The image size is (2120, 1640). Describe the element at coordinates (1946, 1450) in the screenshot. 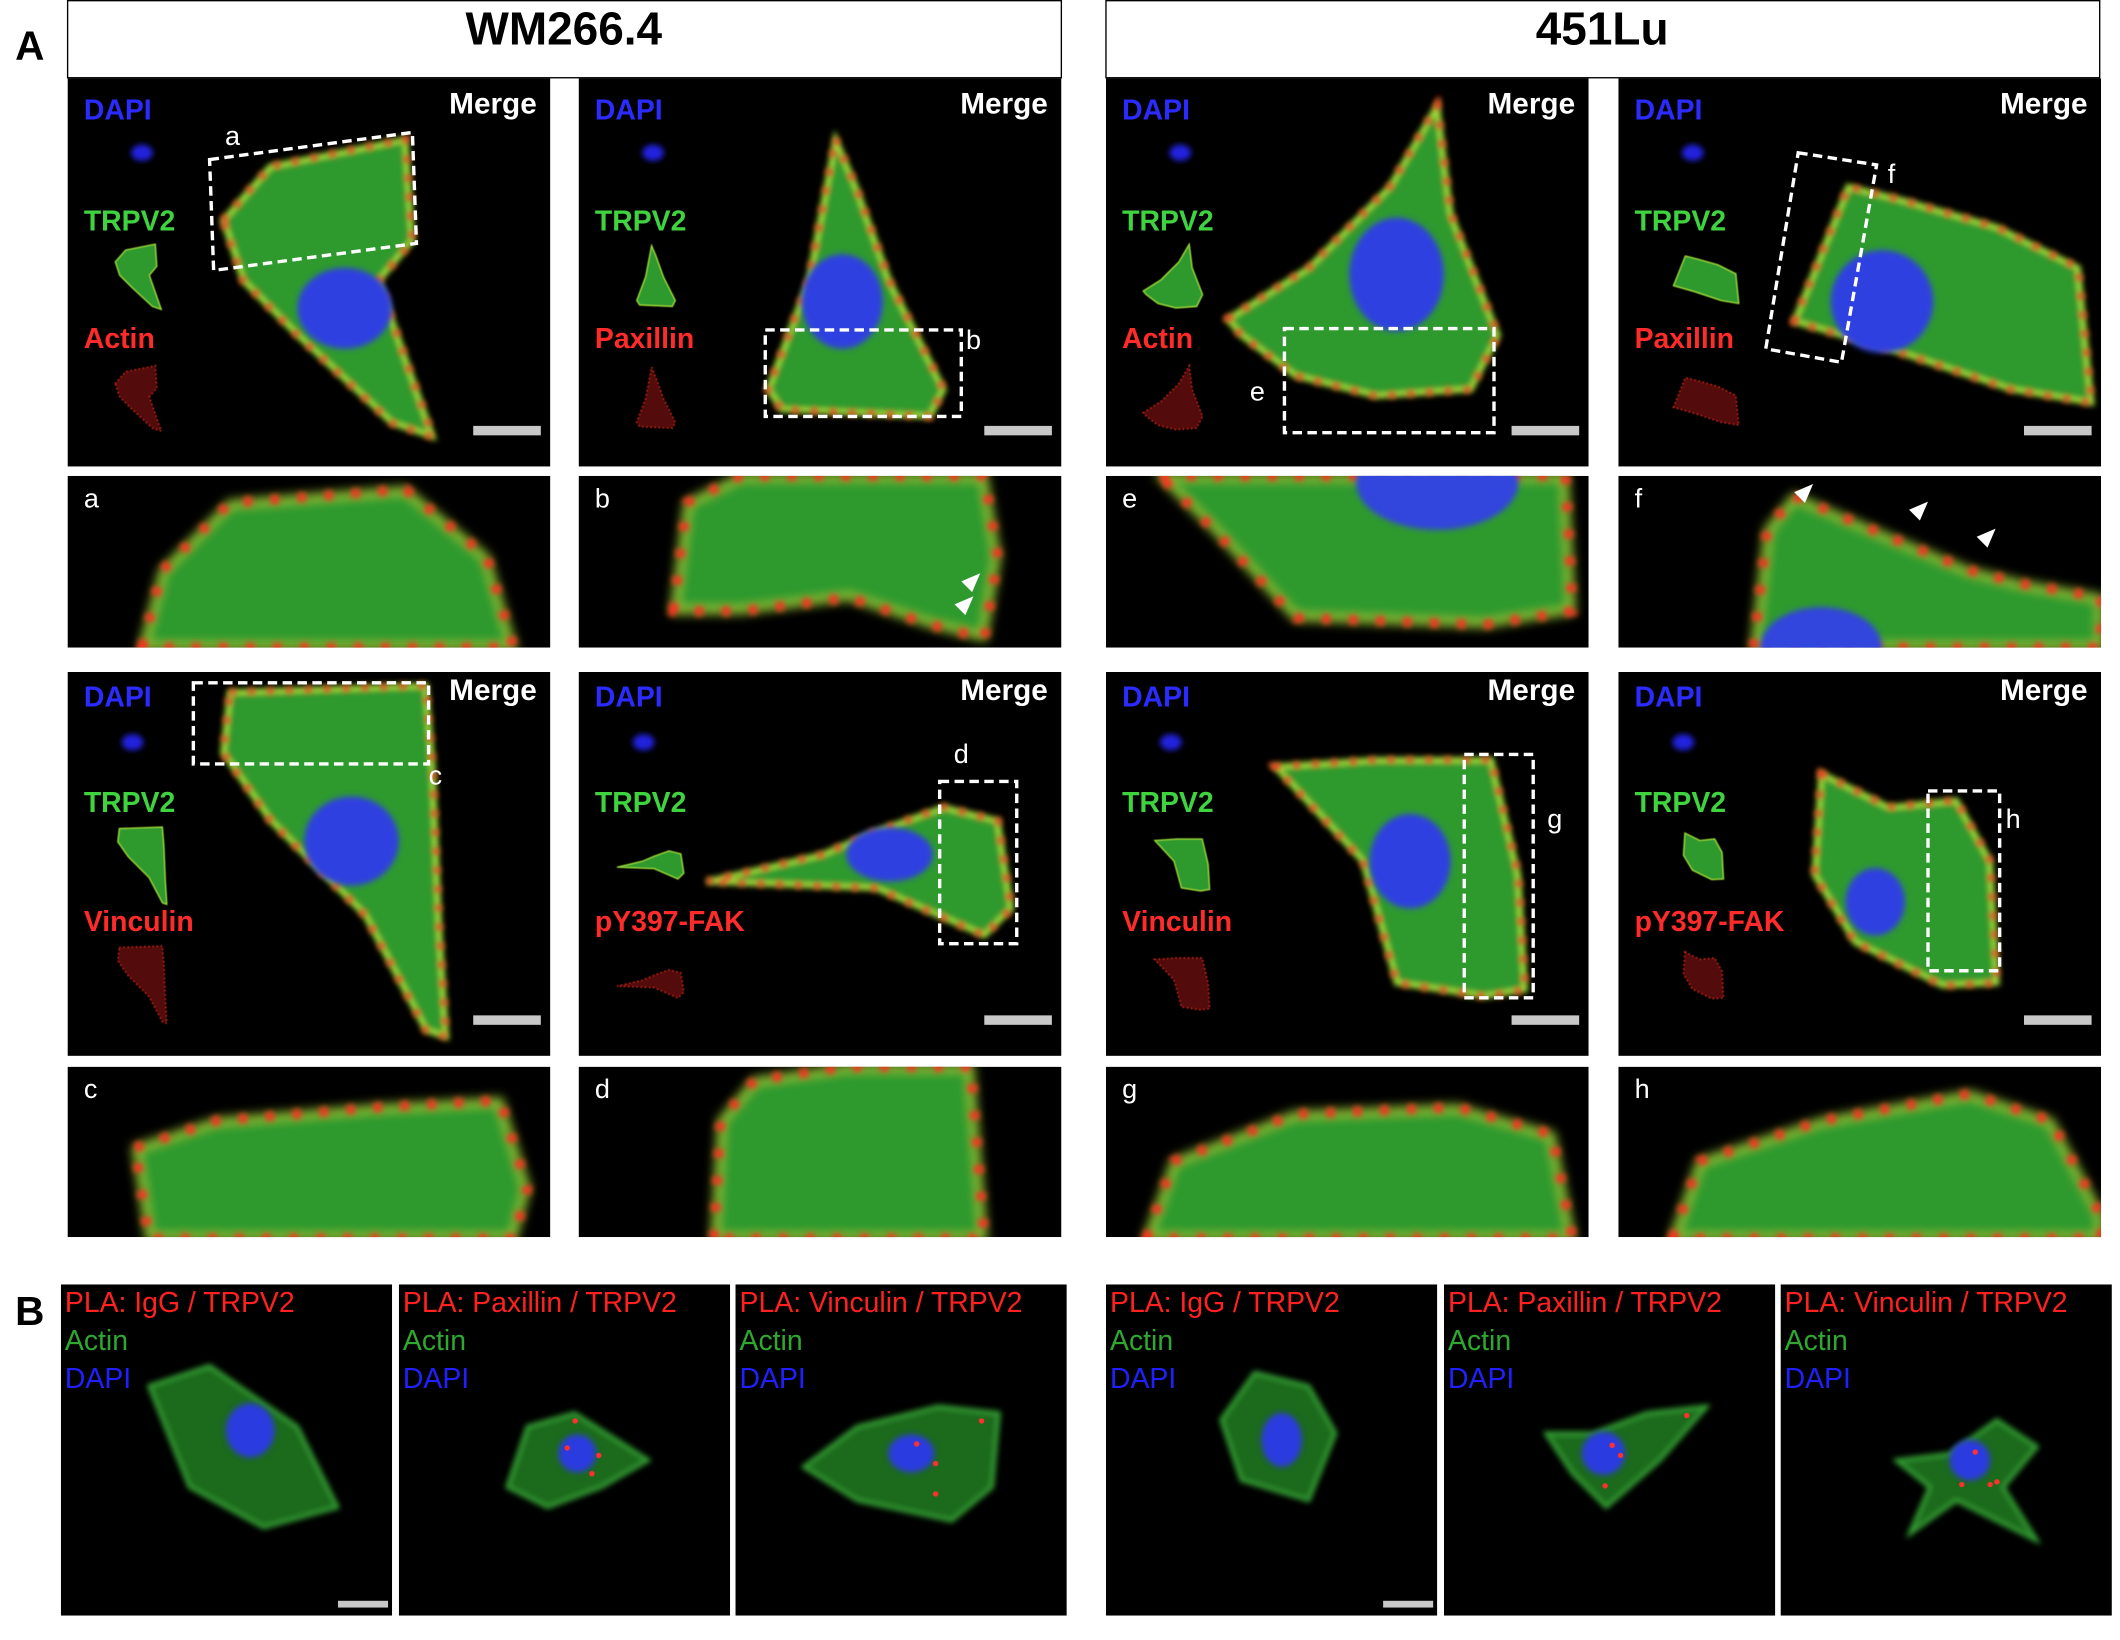

I see `image-background` at that location.